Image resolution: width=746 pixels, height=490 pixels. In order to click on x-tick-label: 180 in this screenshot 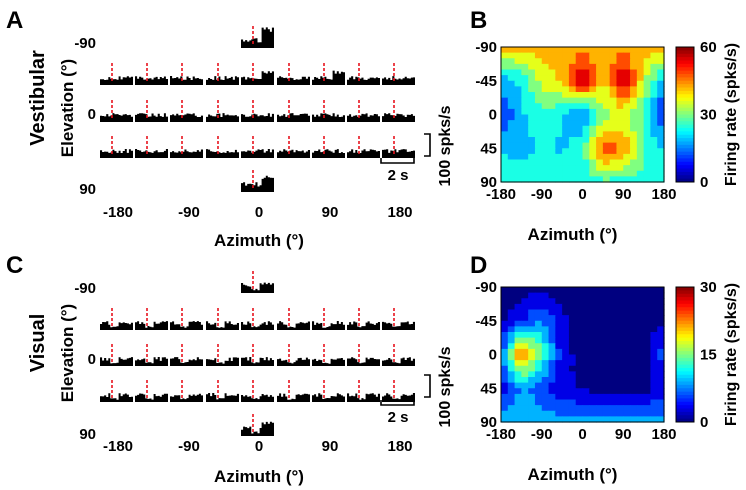, I will do `click(663, 434)`.